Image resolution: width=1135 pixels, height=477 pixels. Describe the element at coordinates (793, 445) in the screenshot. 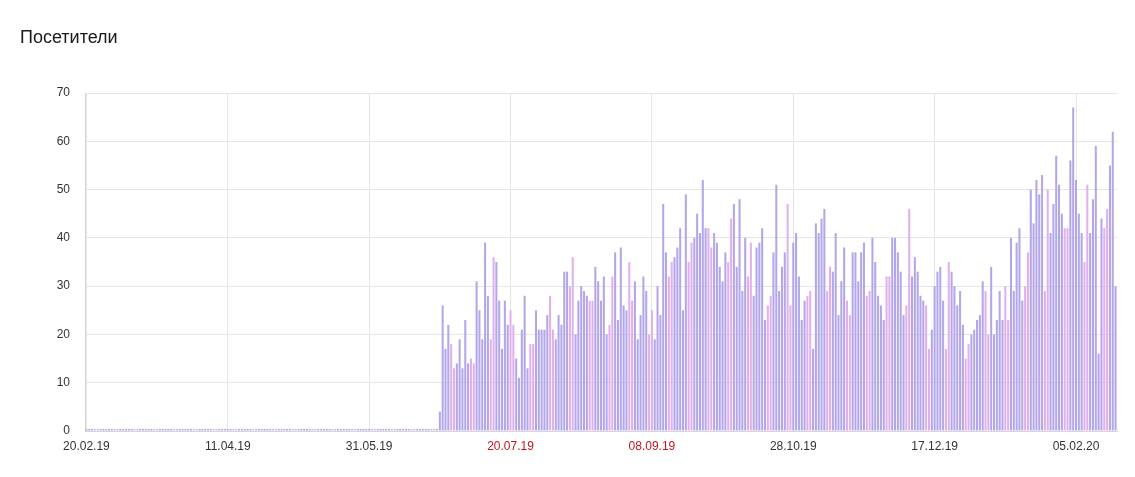

I see `x-tick-label: 28.10.19` at that location.